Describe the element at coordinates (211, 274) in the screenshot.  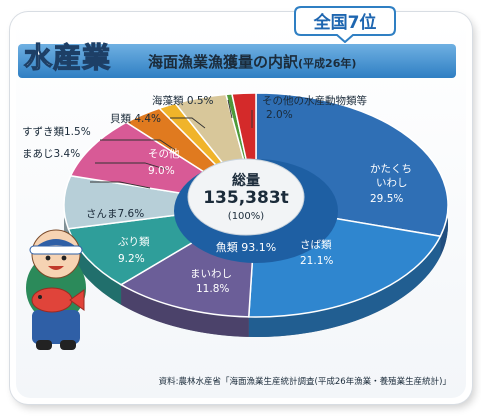
I see `label-maiwashi: まいわし` at that location.